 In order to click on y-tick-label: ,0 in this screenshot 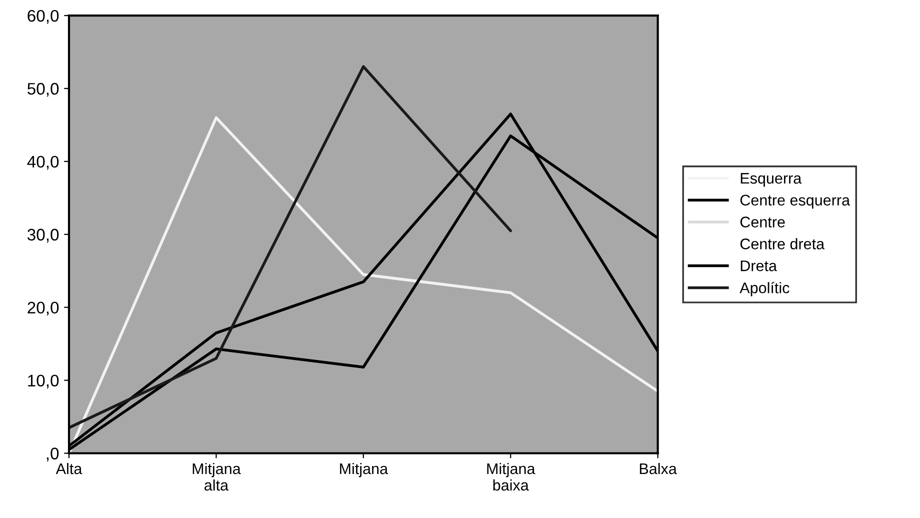, I will do `click(52, 455)`.